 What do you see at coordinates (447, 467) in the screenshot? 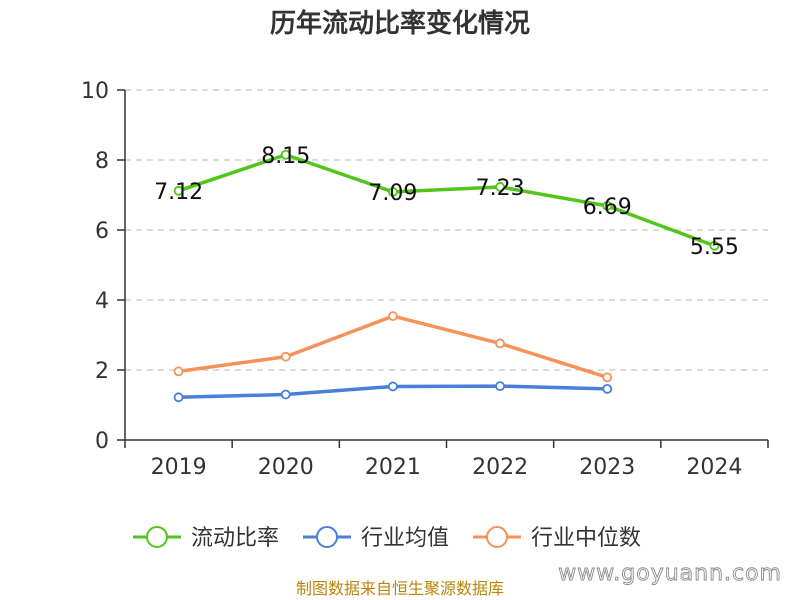
I see `x-axis-ticks: 2019 2020 2021 2022 2023 2024` at bounding box center [447, 467].